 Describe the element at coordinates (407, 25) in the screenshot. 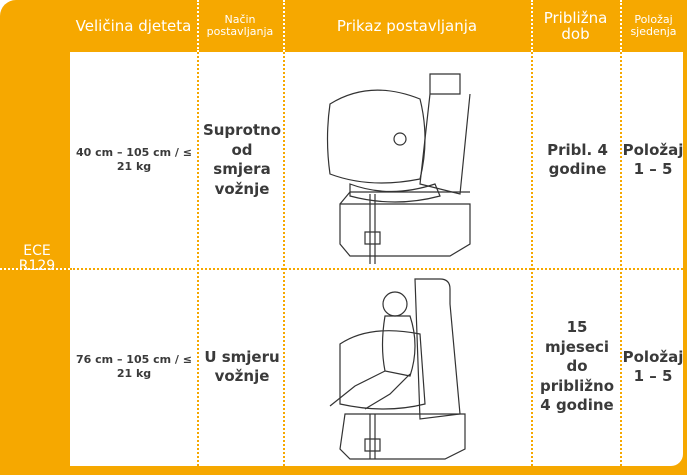

I see `header-cell: Prikaz postavljanja` at that location.